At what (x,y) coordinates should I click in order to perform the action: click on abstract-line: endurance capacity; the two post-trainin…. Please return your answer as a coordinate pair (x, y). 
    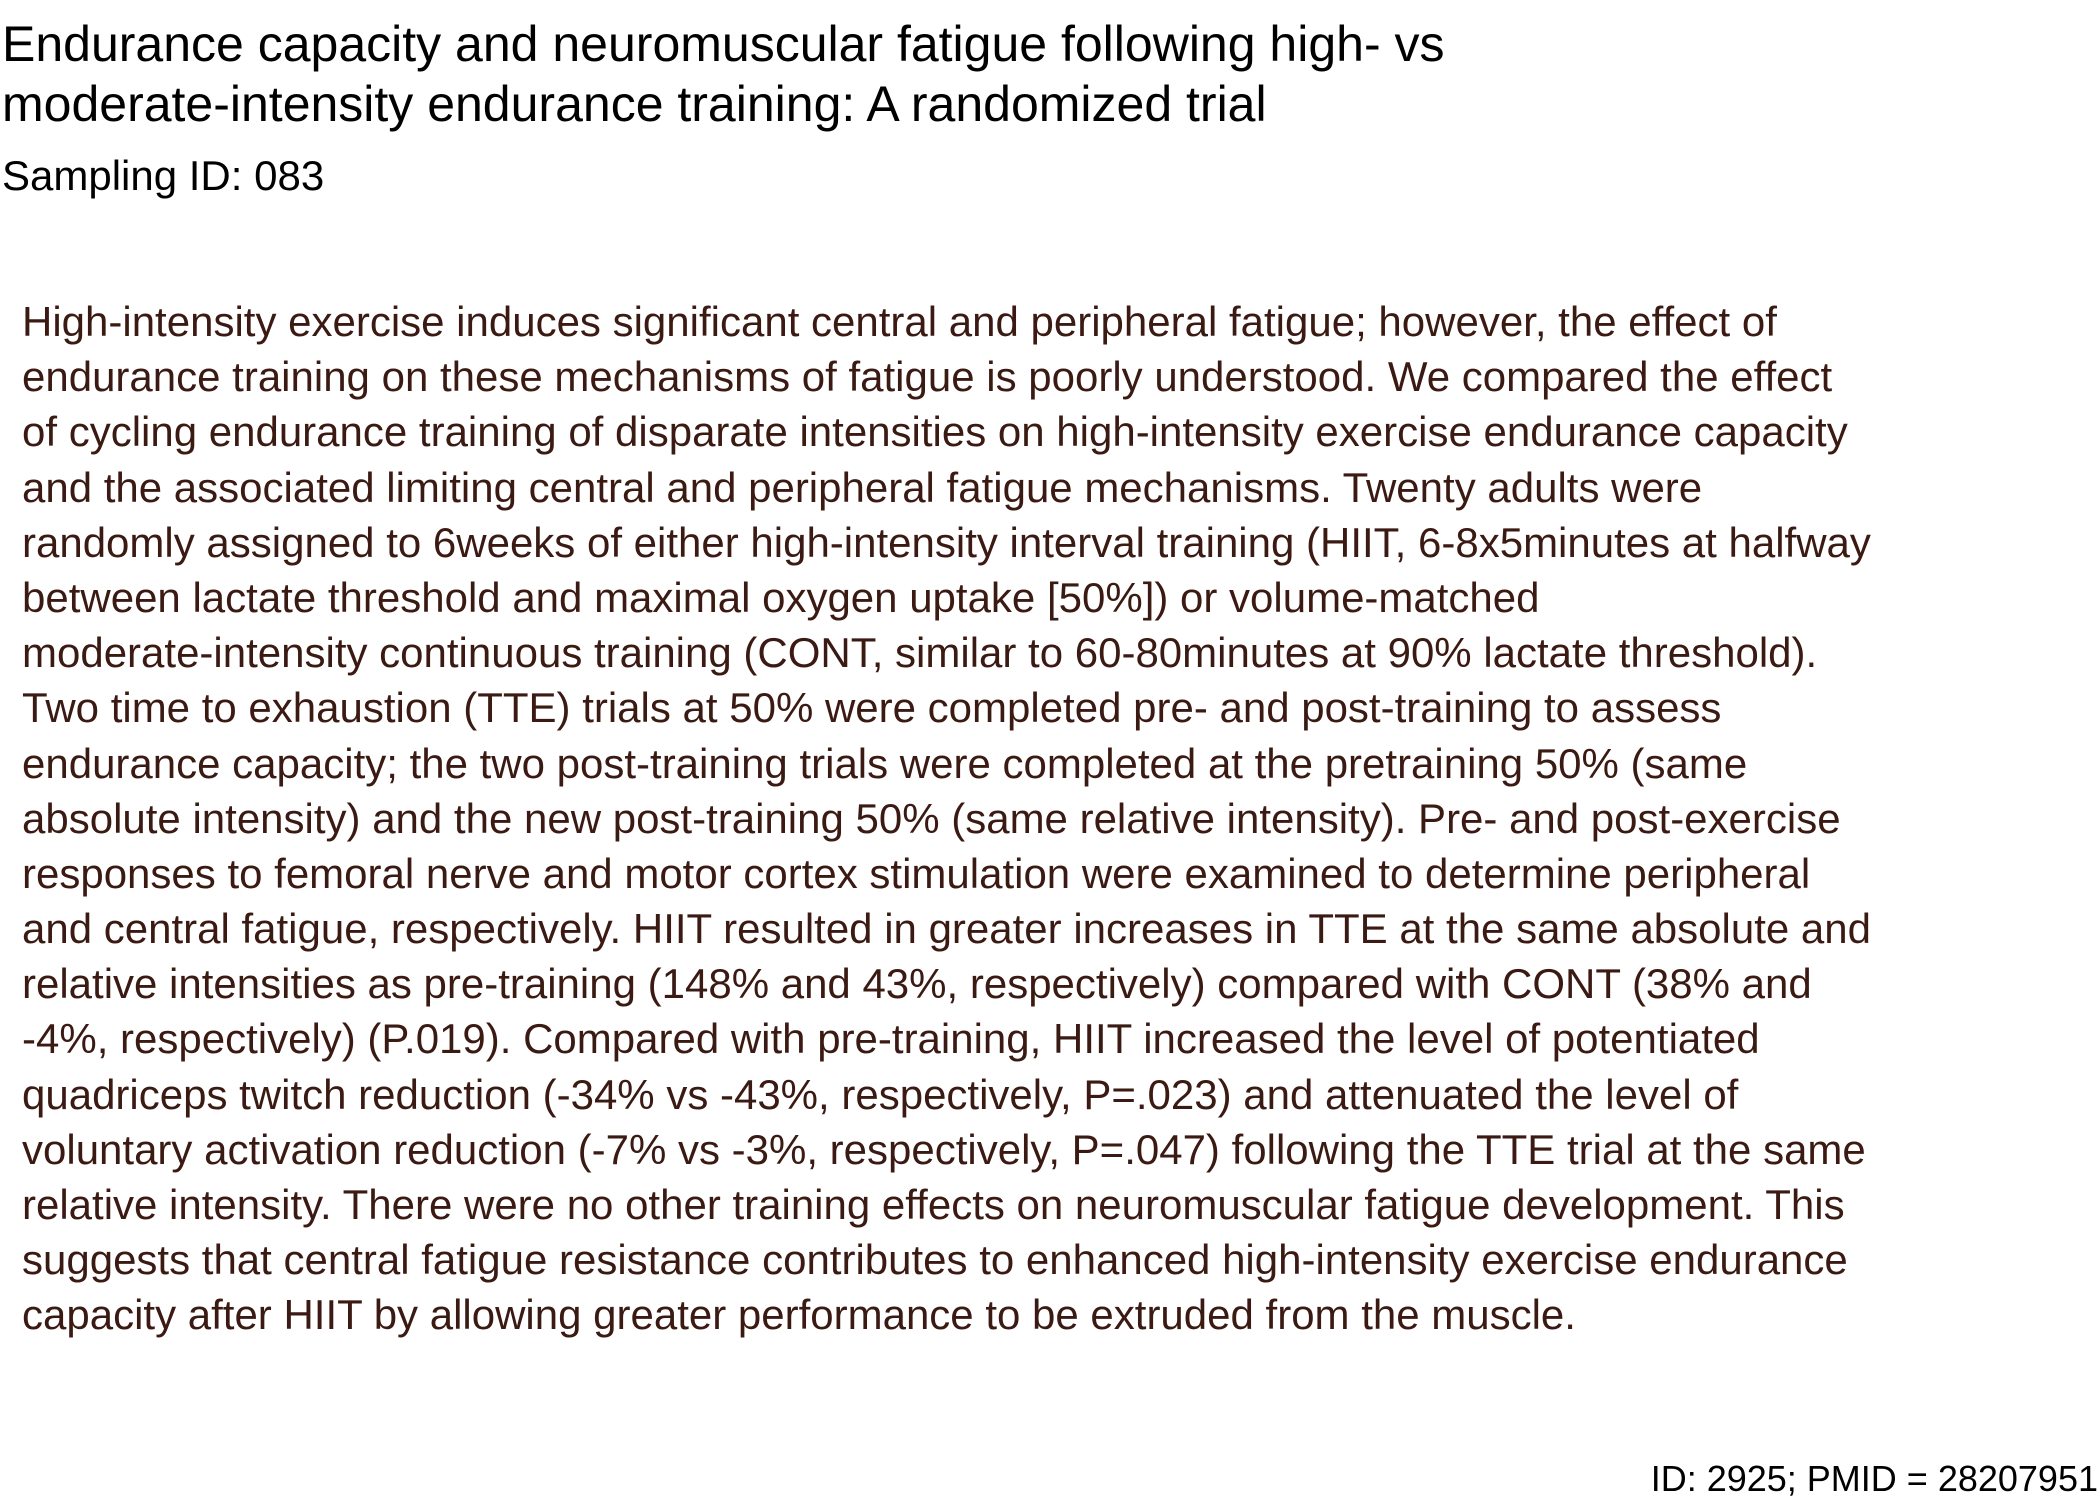
    Looking at the image, I should click on (885, 763).